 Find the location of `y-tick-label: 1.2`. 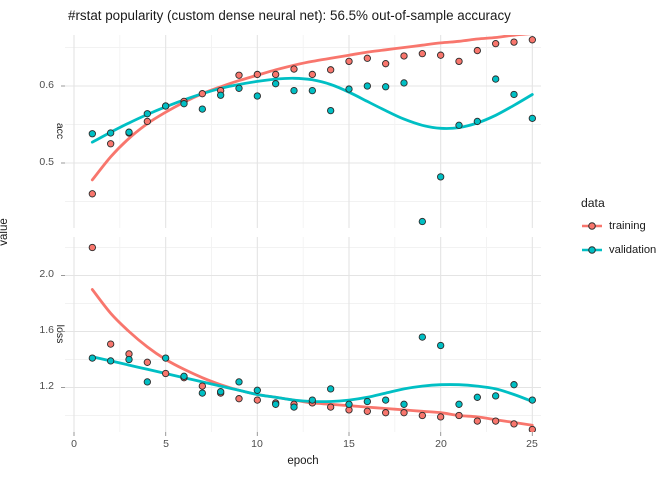

y-tick-label: 1.2 is located at coordinates (46, 386).